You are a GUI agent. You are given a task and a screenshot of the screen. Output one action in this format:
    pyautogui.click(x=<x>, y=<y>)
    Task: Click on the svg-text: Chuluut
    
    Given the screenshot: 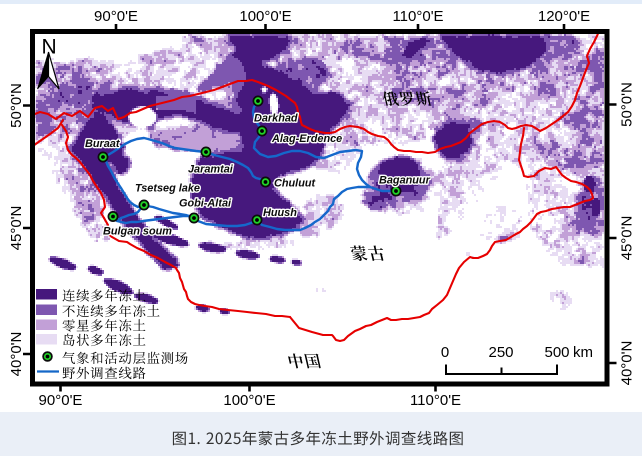 What is the action you would take?
    pyautogui.click(x=295, y=184)
    